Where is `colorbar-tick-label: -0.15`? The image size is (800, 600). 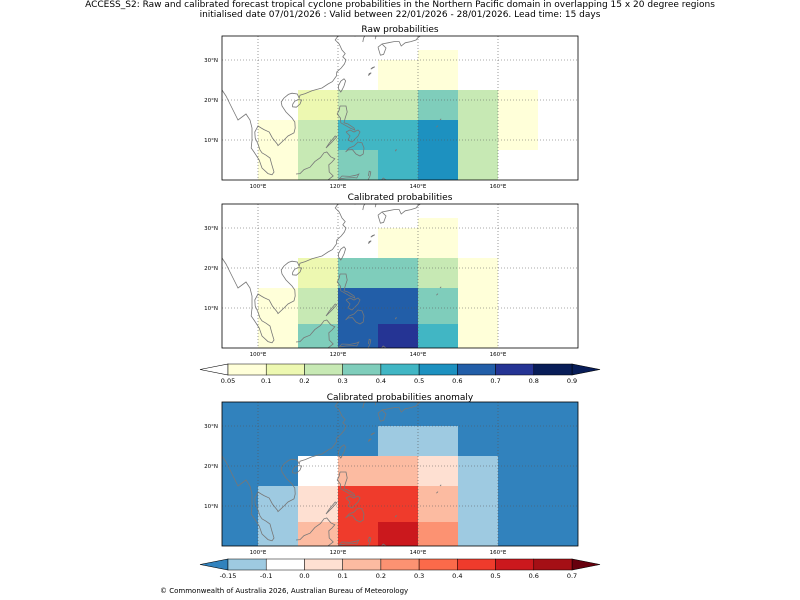
colorbar-tick-label: -0.15 is located at coordinates (228, 576).